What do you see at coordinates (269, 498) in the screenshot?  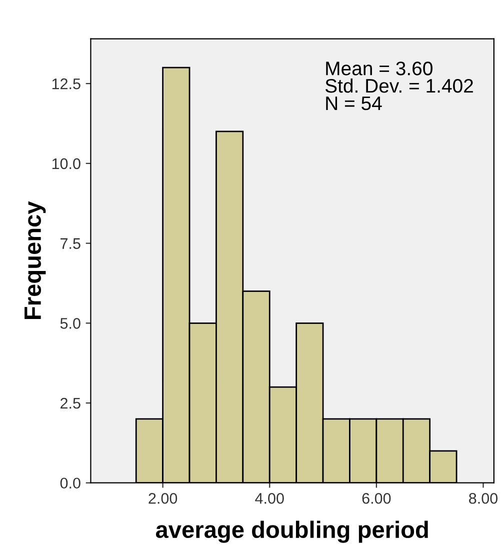 I see `x-tick-label: 4.00` at bounding box center [269, 498].